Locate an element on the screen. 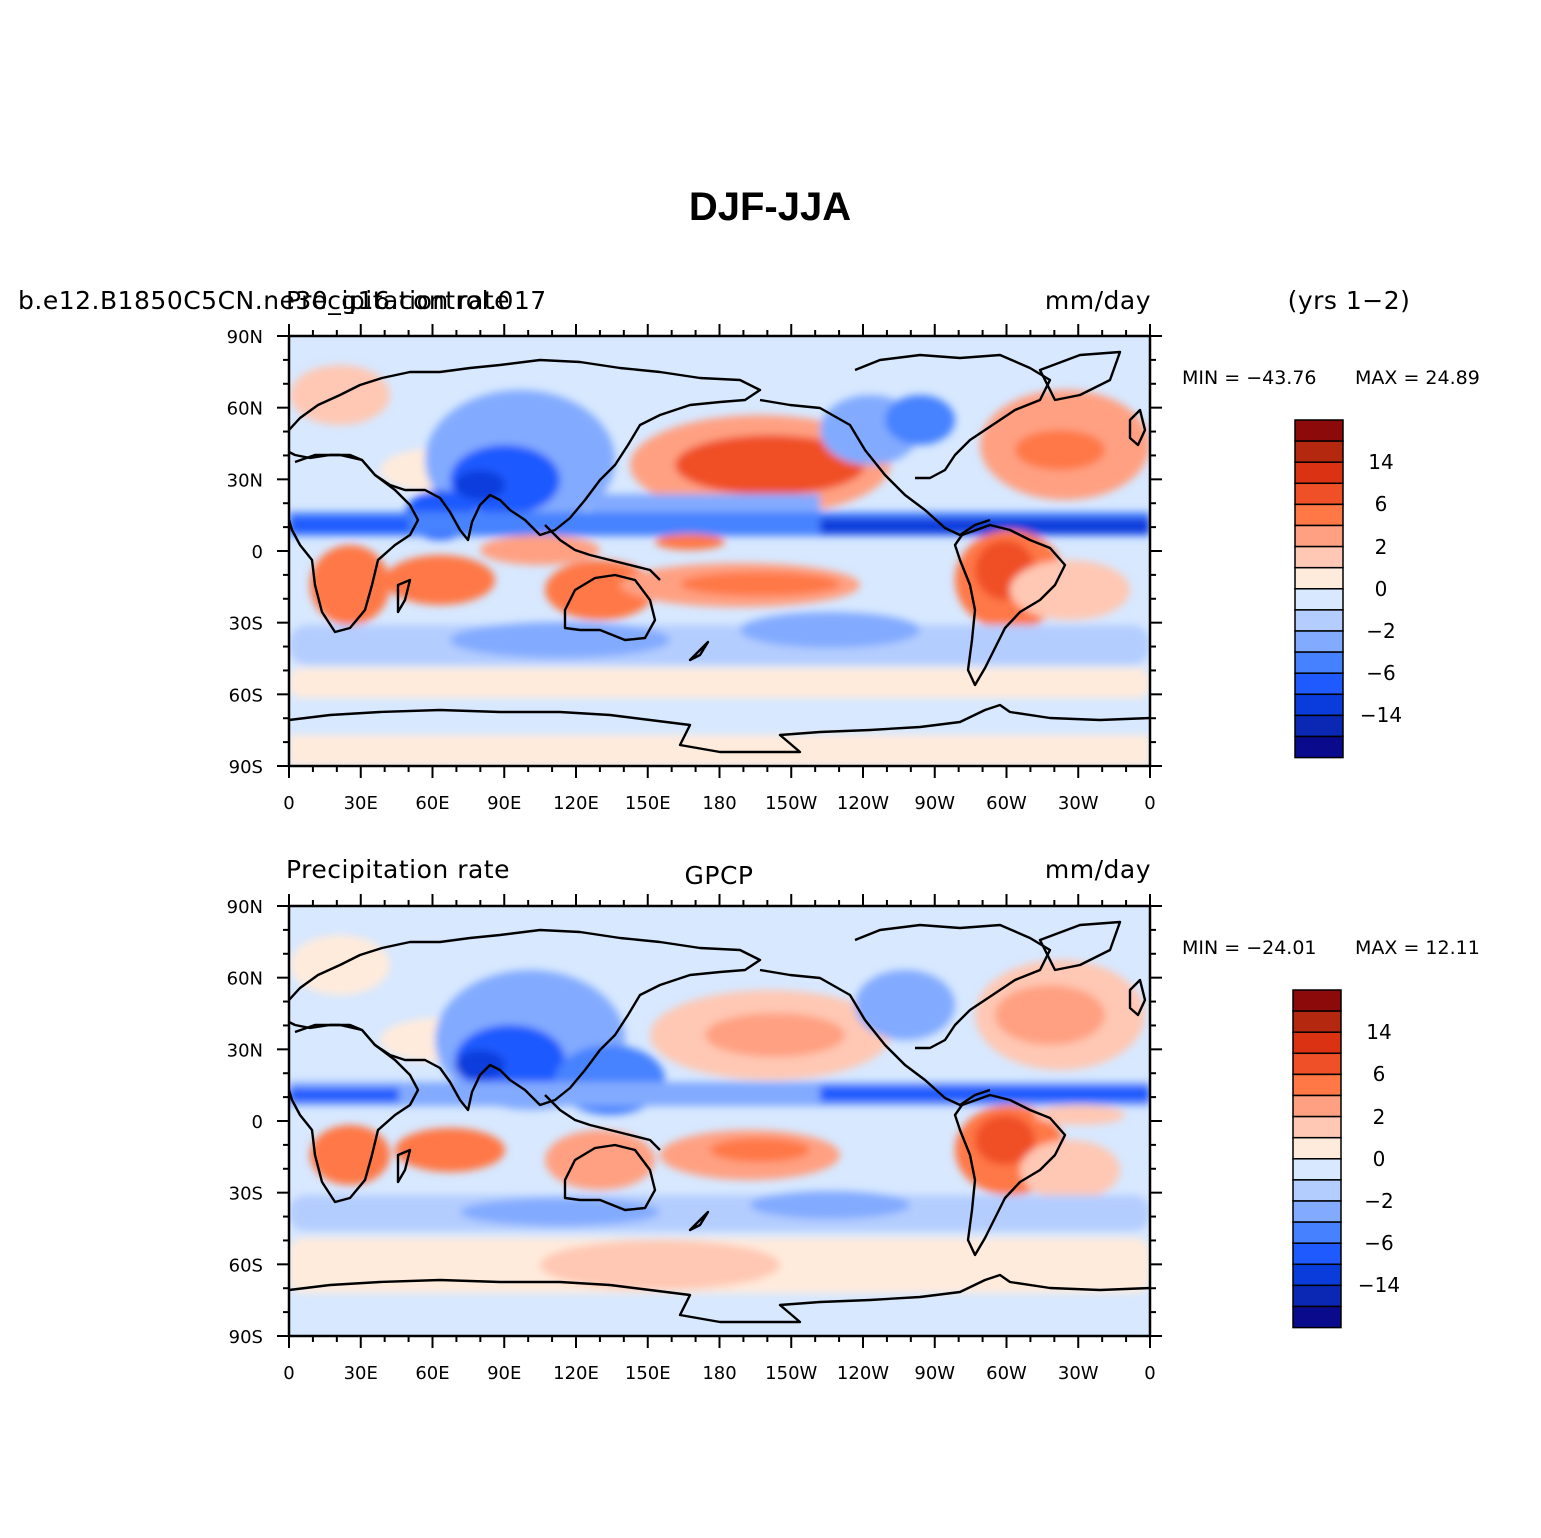 The width and height of the screenshot is (1541, 1538). cb-bottom-label-5: −2 is located at coordinates (1378, 1201).